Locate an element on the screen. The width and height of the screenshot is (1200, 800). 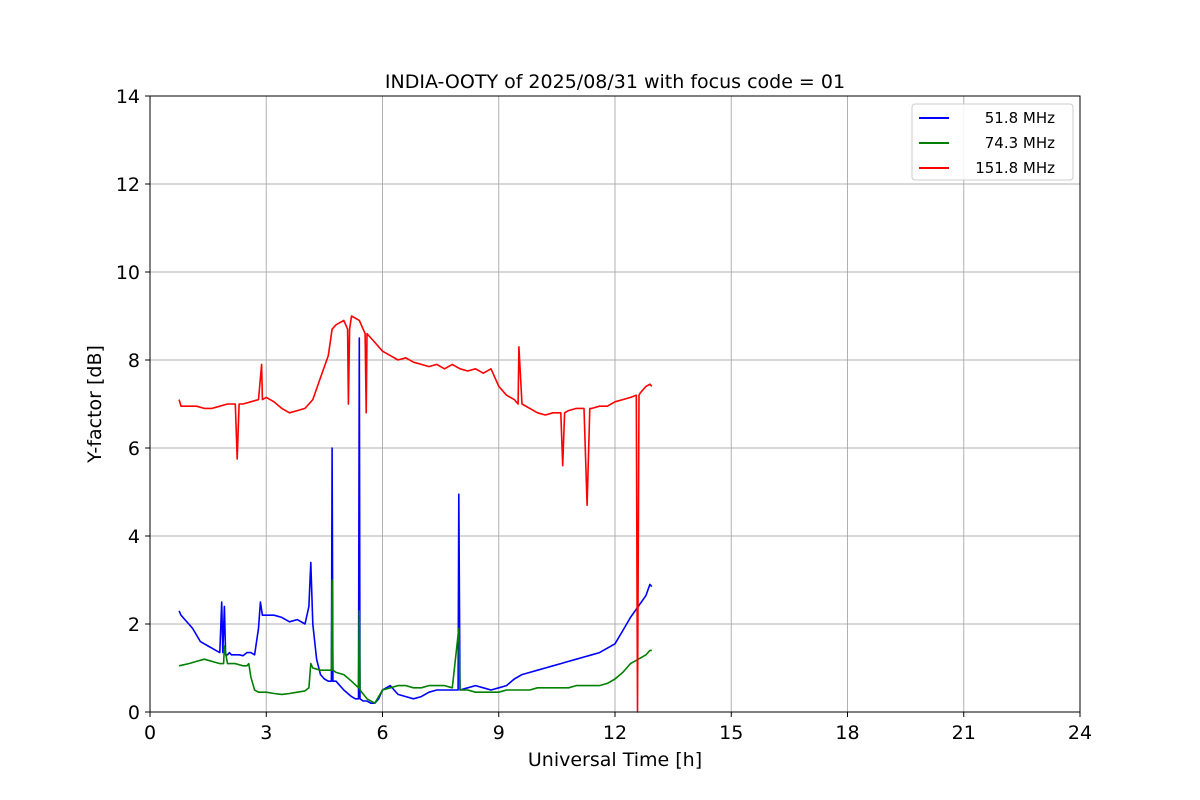
legend-label: 151.8 MHz is located at coordinates (1015, 168).